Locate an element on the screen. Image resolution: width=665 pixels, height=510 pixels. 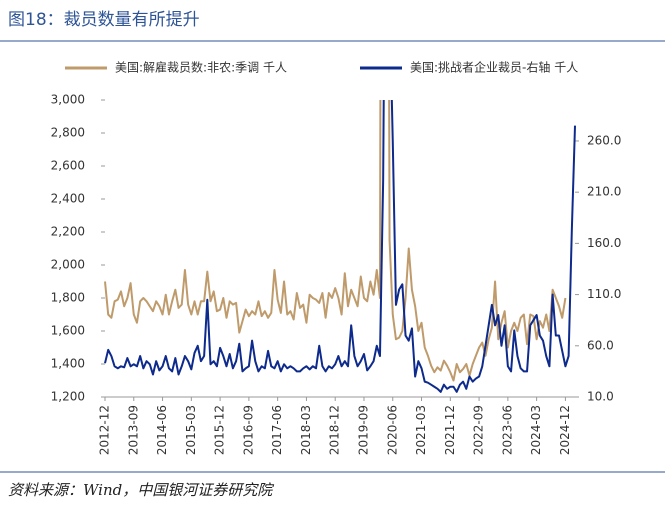
x-tick-label: 2012-12 is located at coordinates (105, 430).